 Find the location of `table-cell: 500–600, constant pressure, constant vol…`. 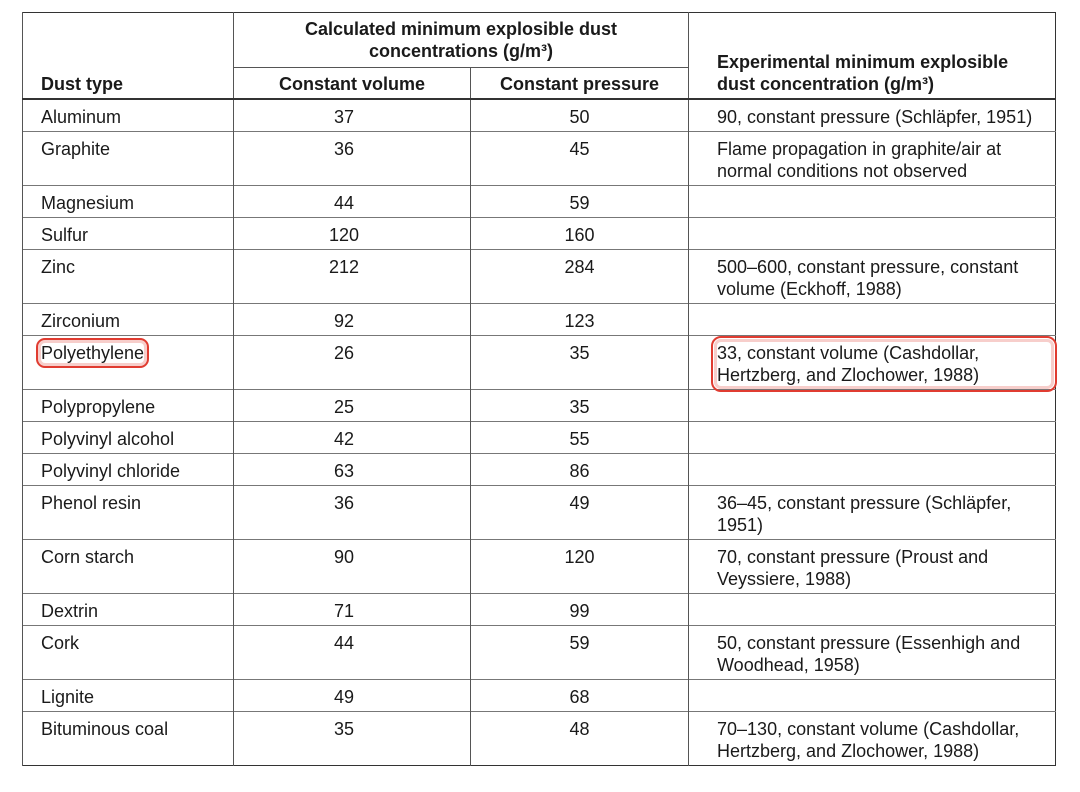

table-cell: 500–600, constant pressure, constant vol… is located at coordinates (872, 276).